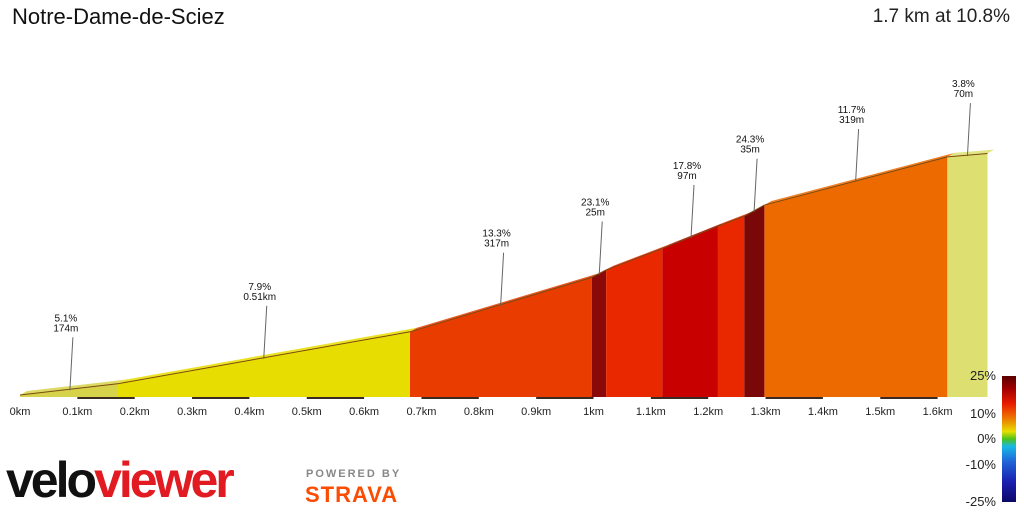  What do you see at coordinates (118, 16) in the screenshot?
I see `page-title: Notre-Dame-de-Sciez` at bounding box center [118, 16].